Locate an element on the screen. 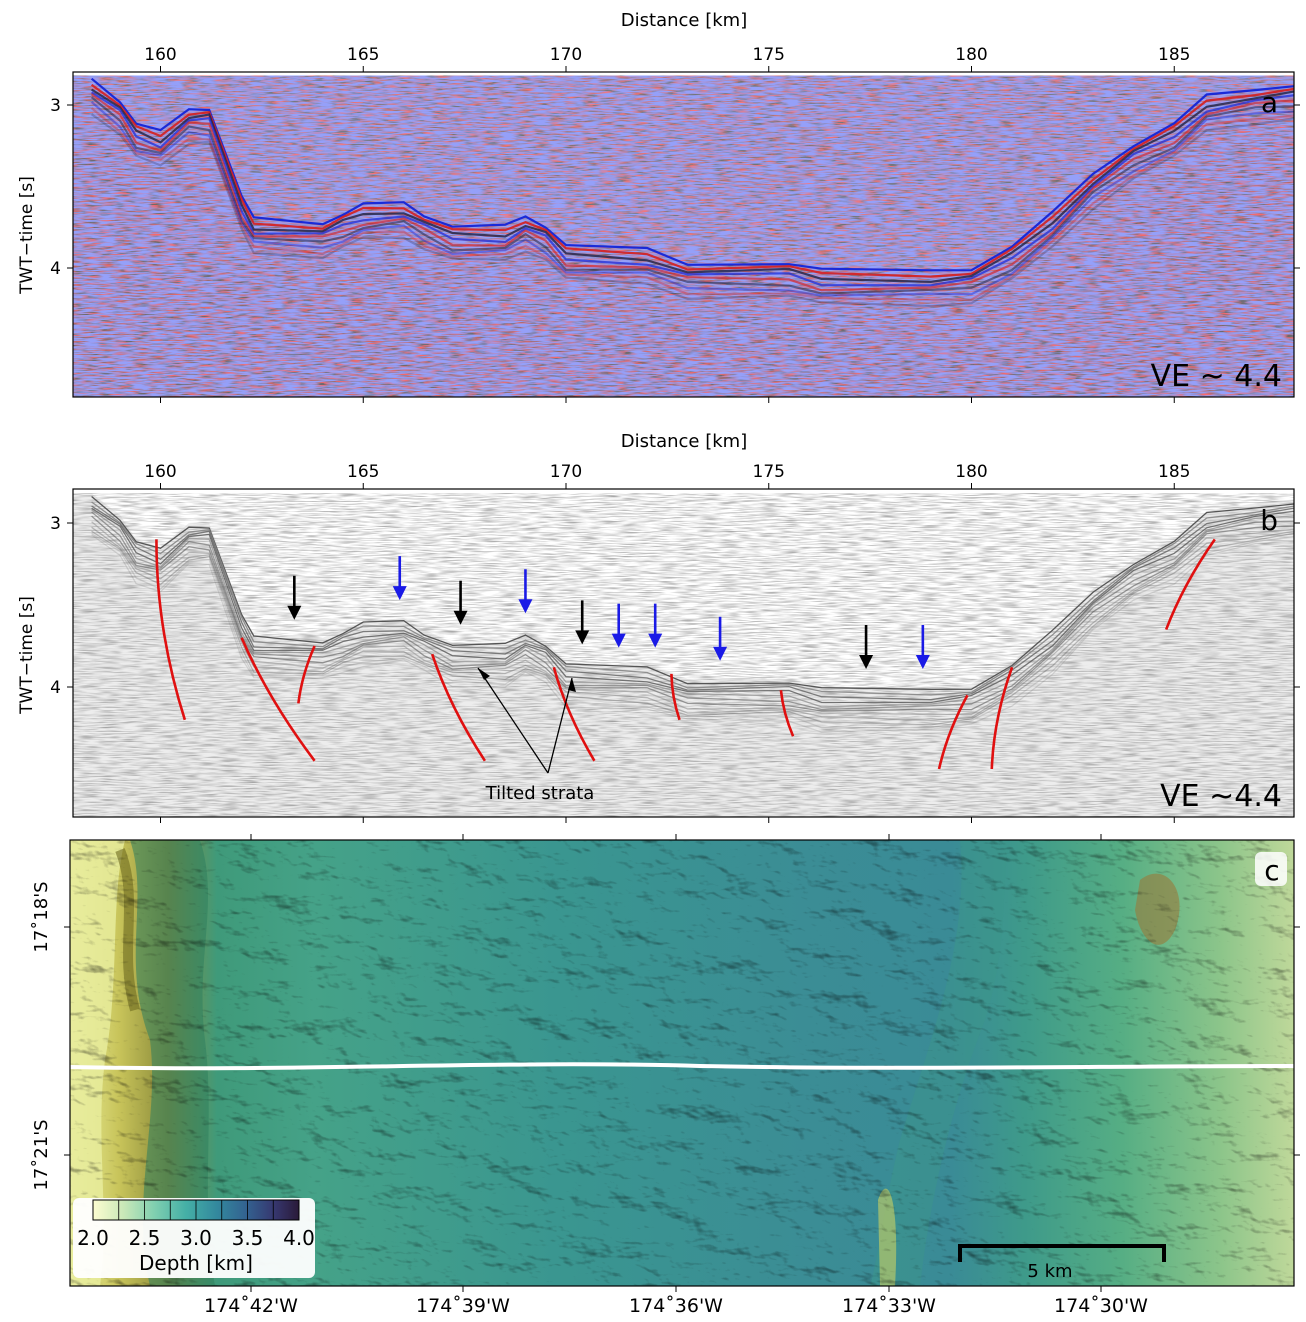 This screenshot has height=1322, width=1306. y-tick-2: 17˚21'S is located at coordinates (41, 1154).